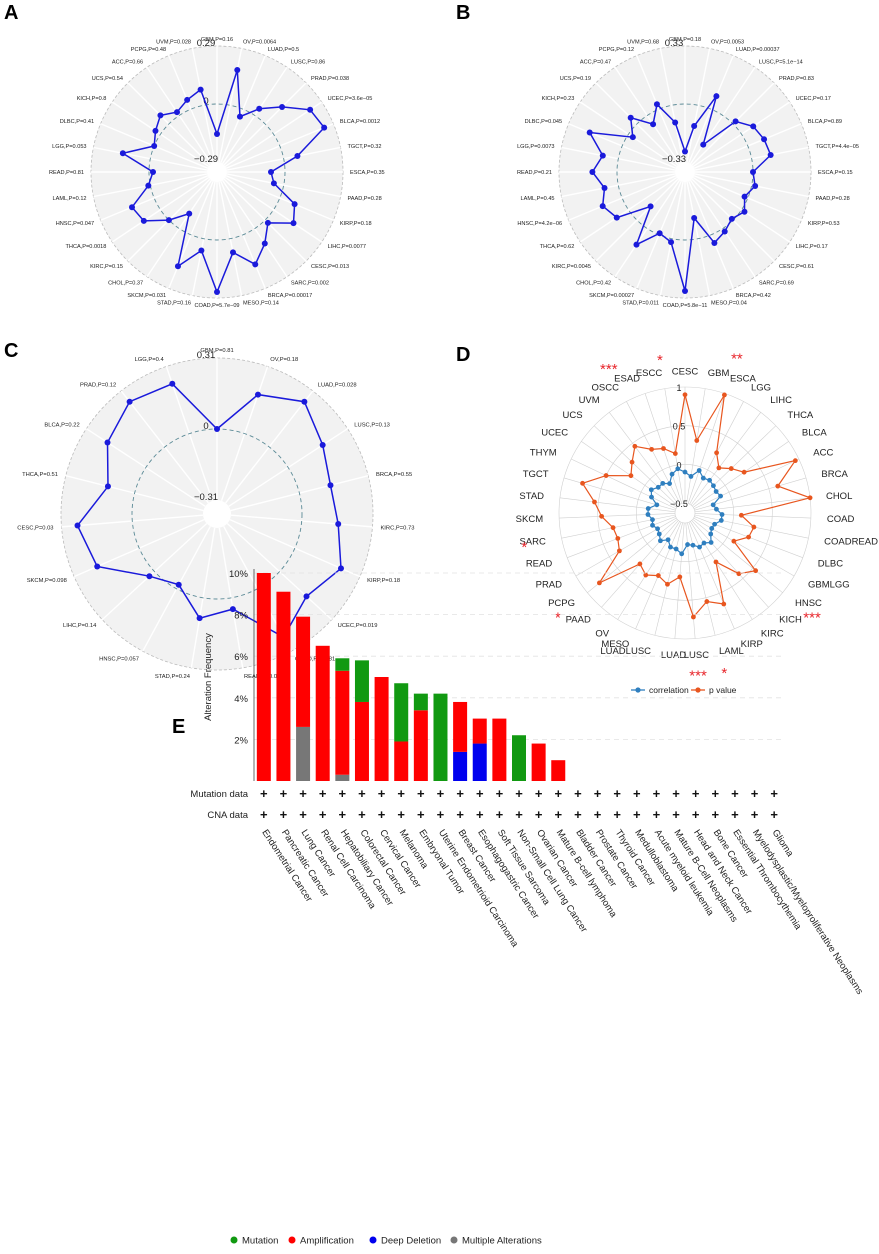 Image resolution: width=879 pixels, height=1254 pixels. I want to click on radar-c-category-label: LIHC,P=0.14, so click(80, 626).